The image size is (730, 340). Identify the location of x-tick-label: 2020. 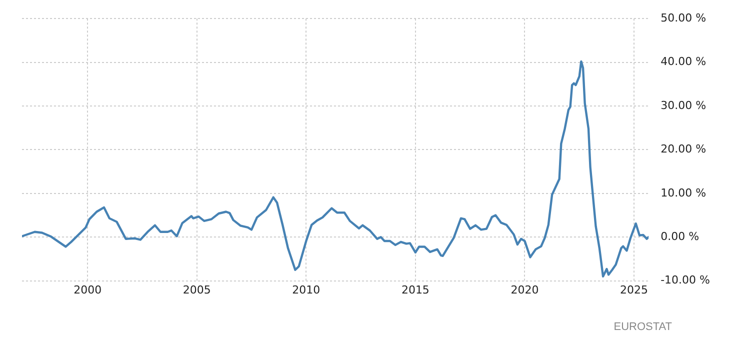
(524, 289).